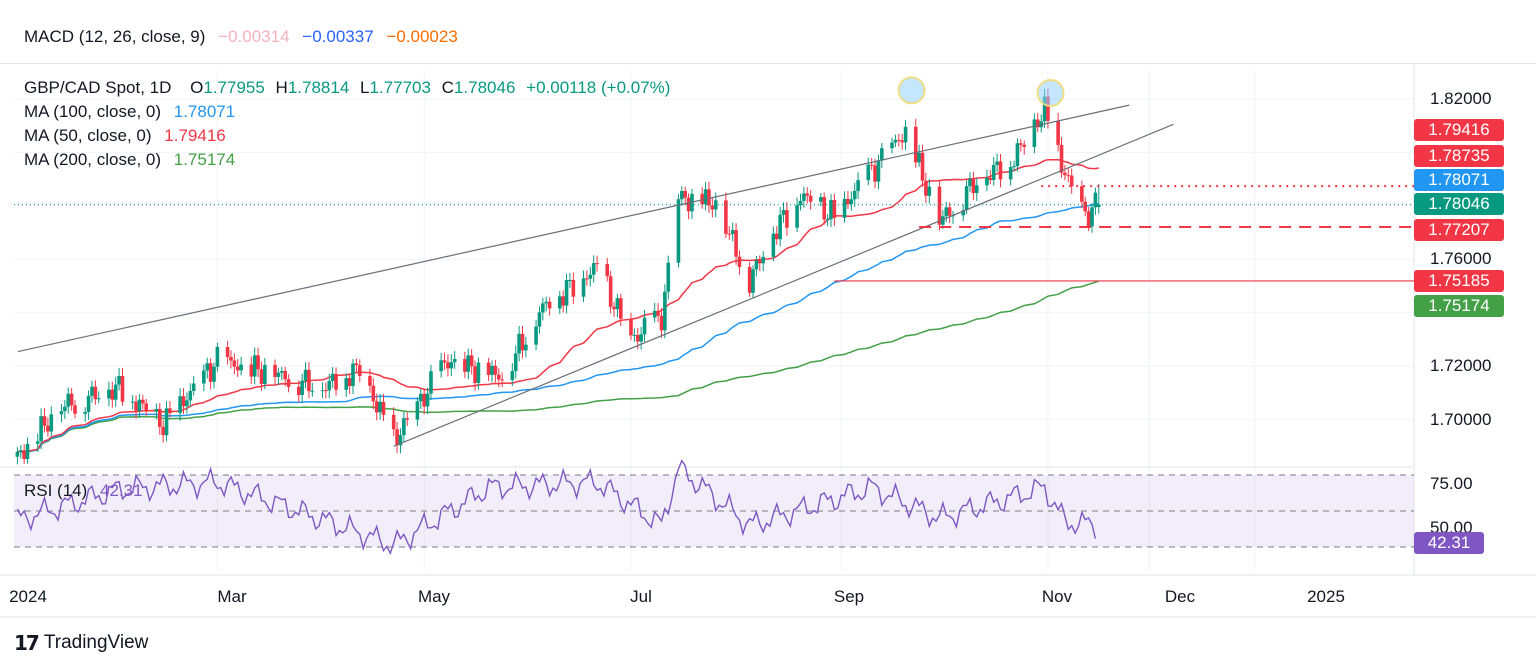 Image resolution: width=1536 pixels, height=668 pixels. Describe the element at coordinates (197, 87) in the screenshot. I see `open-key: O` at that location.